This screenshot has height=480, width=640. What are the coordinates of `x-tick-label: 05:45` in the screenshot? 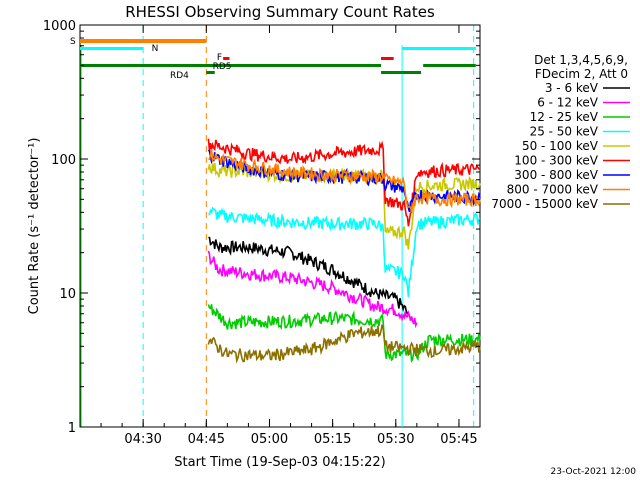 It's located at (458, 439).